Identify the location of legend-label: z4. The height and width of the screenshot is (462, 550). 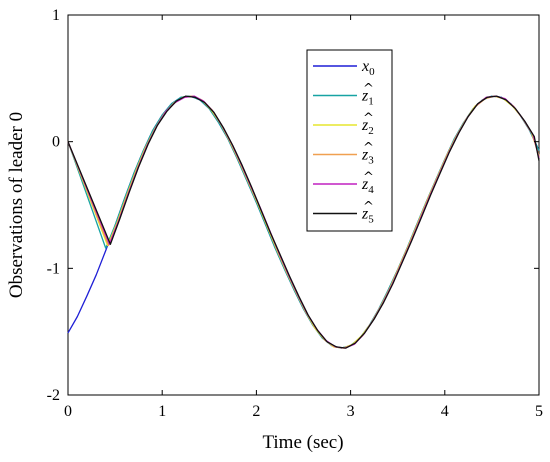
(367, 186).